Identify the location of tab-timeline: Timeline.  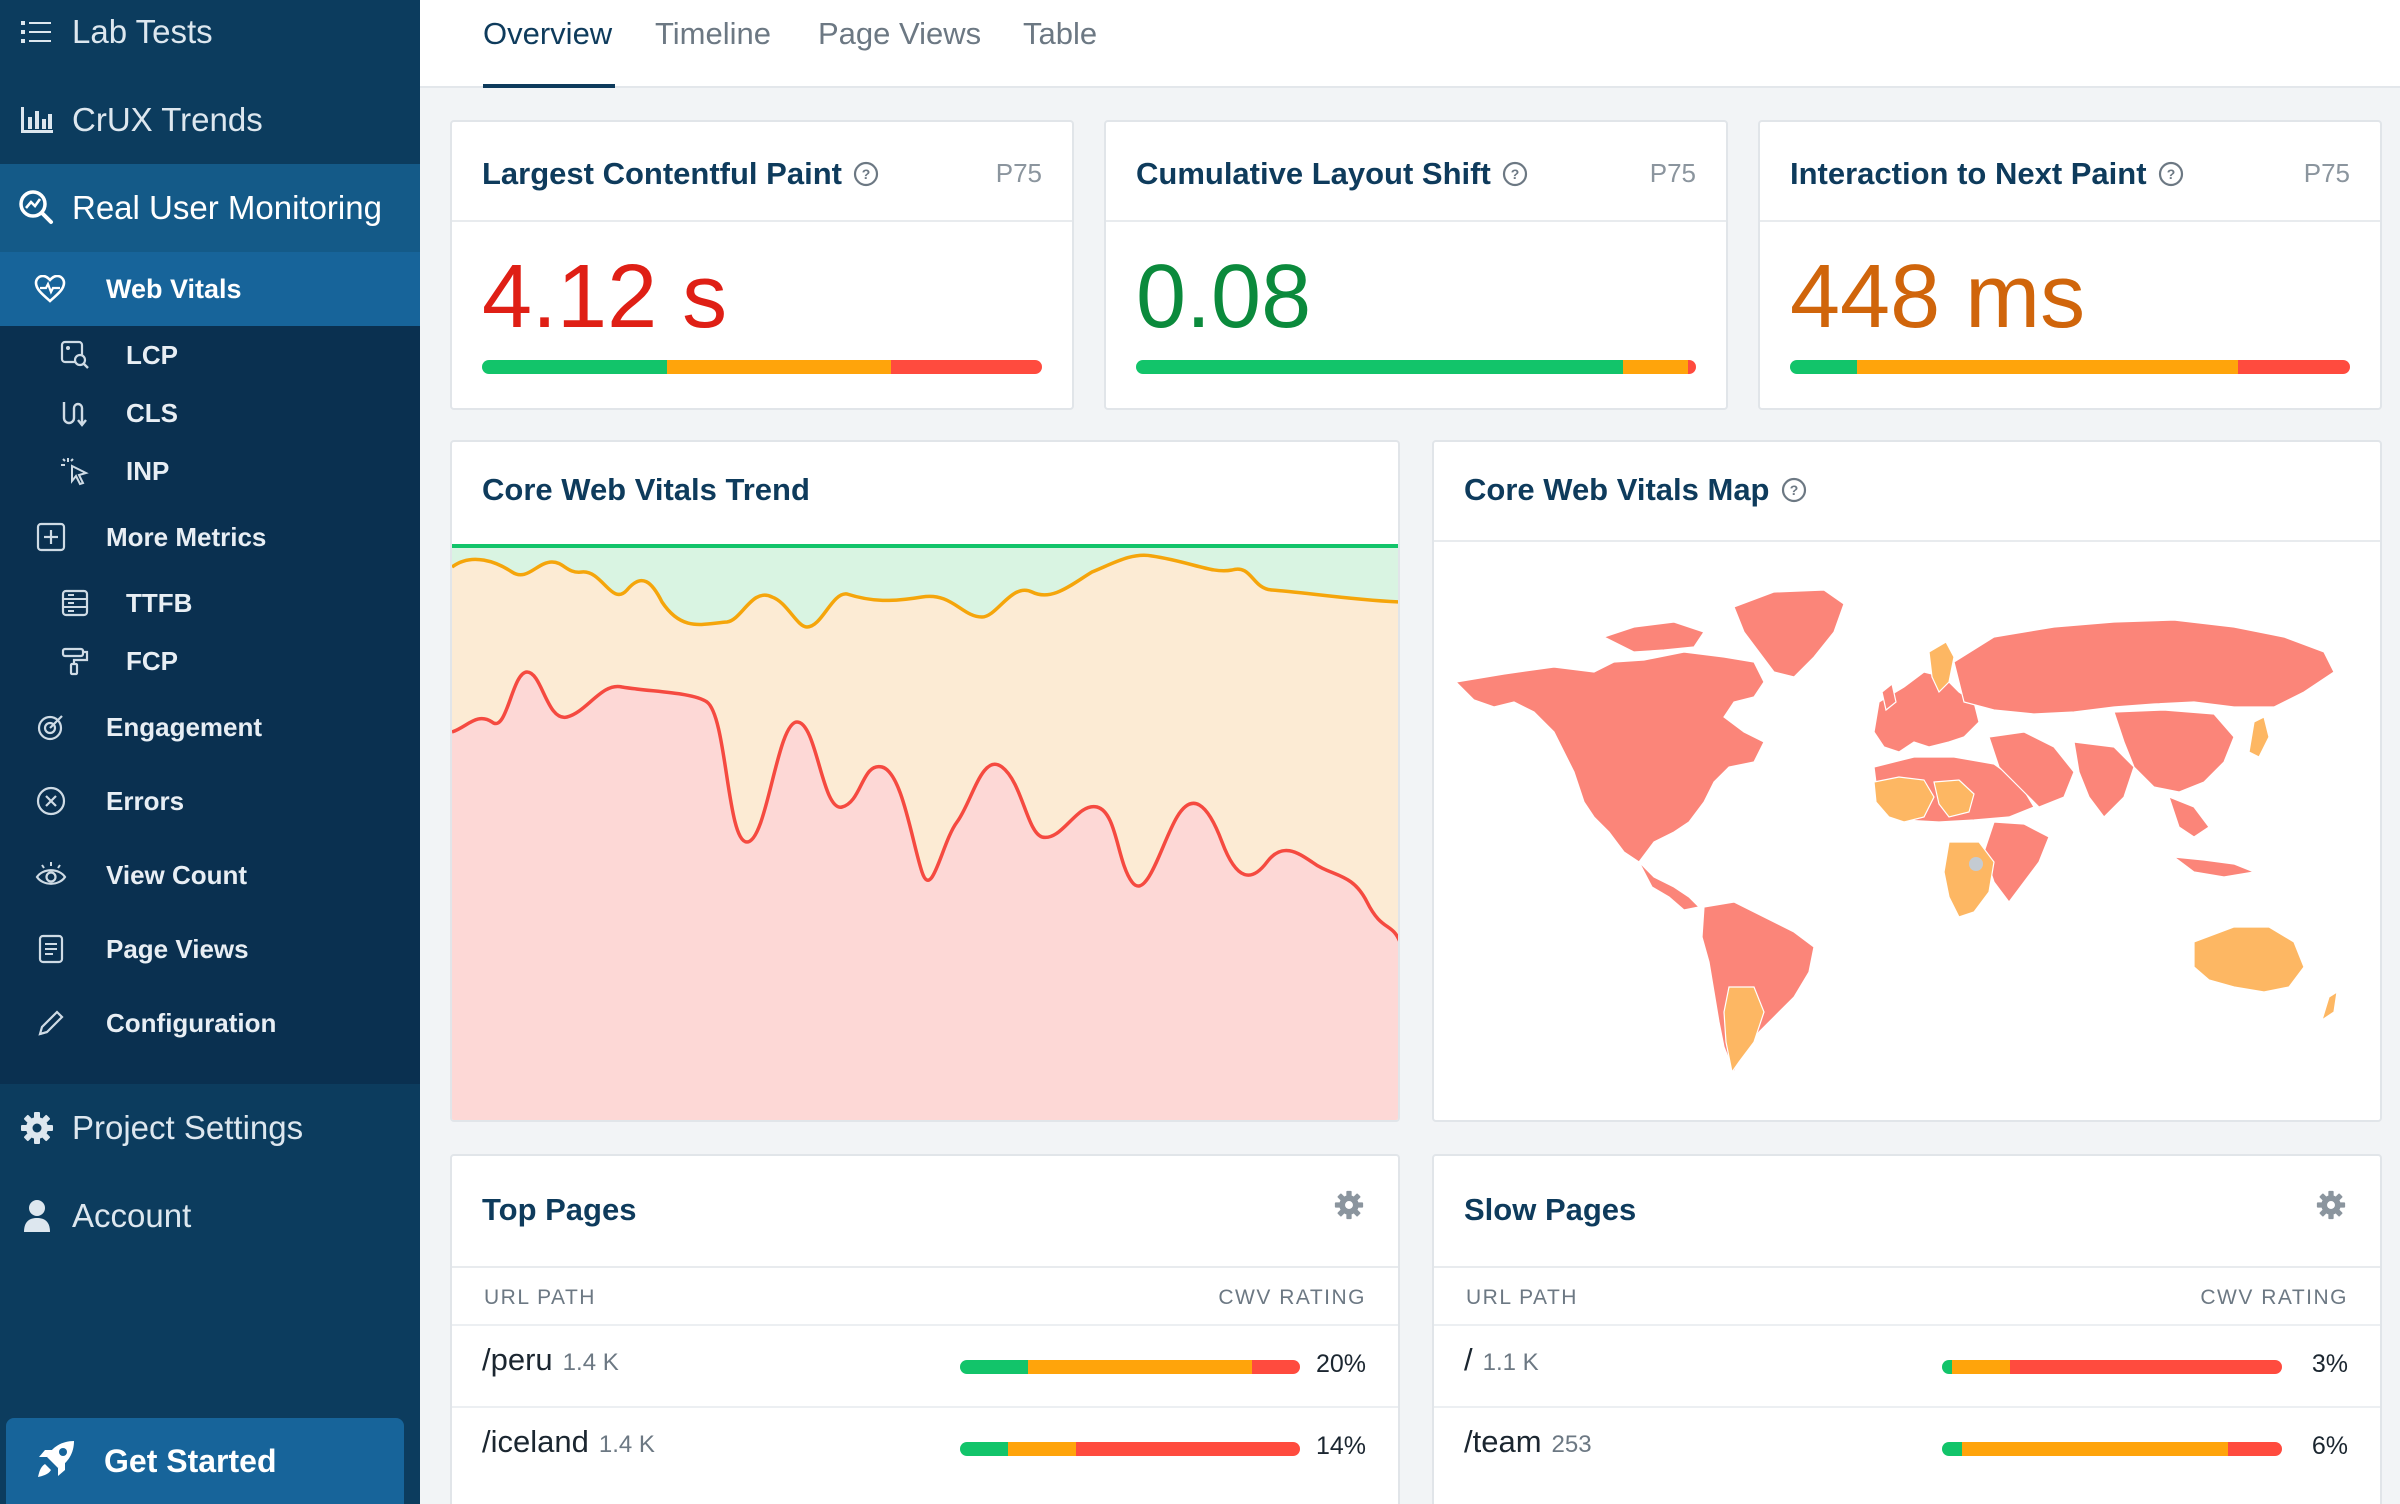
(713, 33).